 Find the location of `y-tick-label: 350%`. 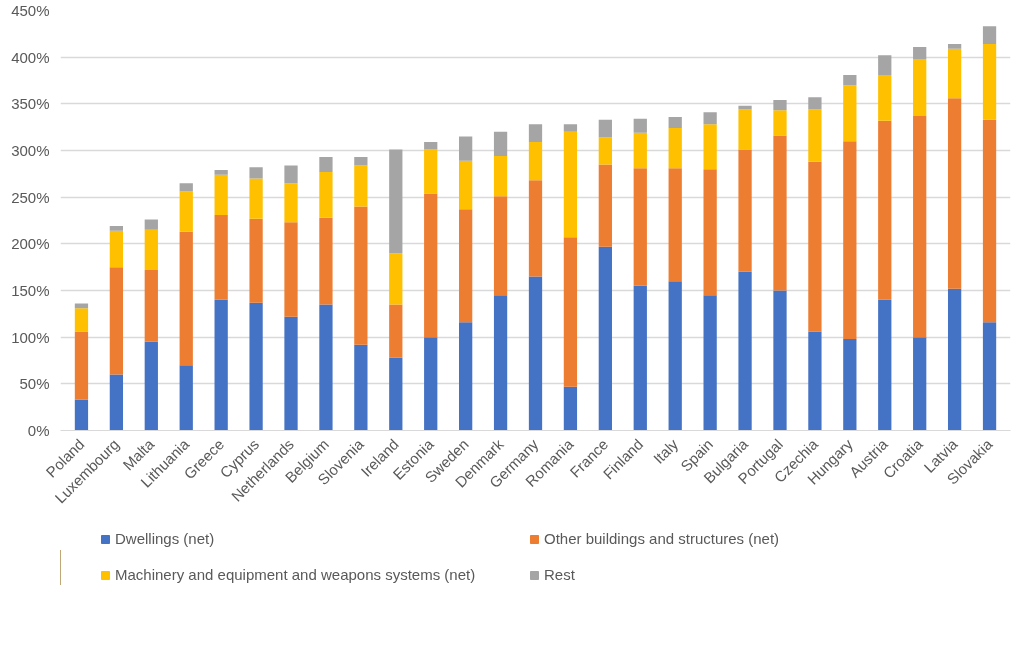

y-tick-label: 350% is located at coordinates (30, 104).